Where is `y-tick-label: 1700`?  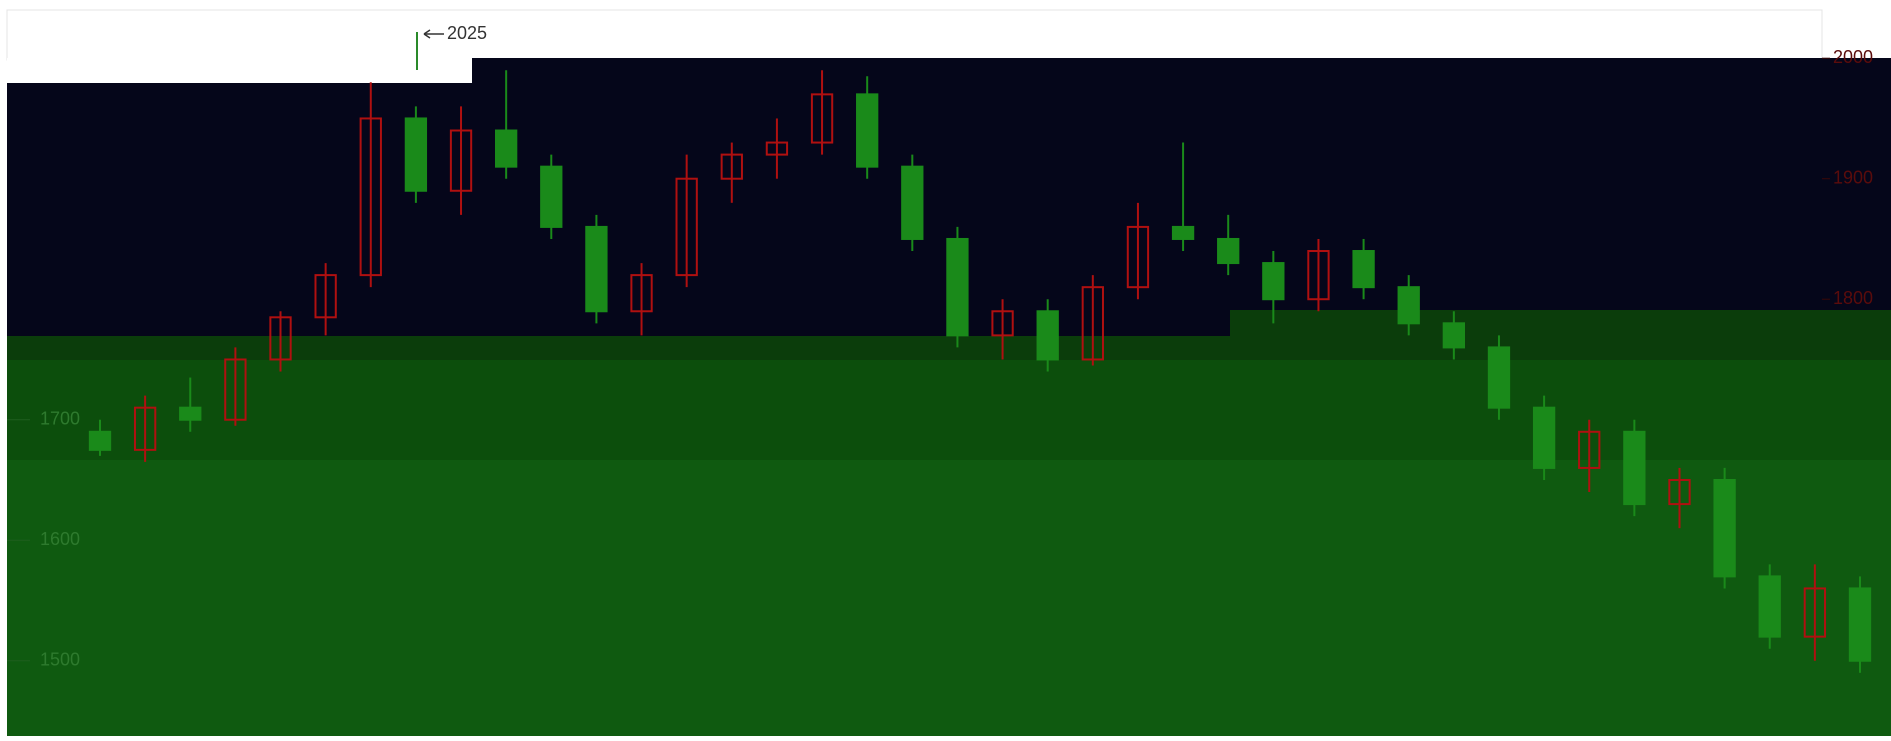 y-tick-label: 1700 is located at coordinates (60, 418).